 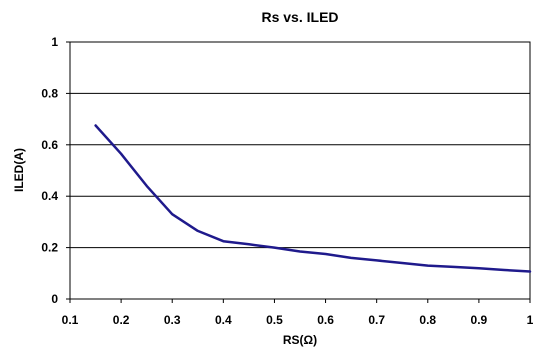 I want to click on y-tick-label: 0, so click(x=54, y=299).